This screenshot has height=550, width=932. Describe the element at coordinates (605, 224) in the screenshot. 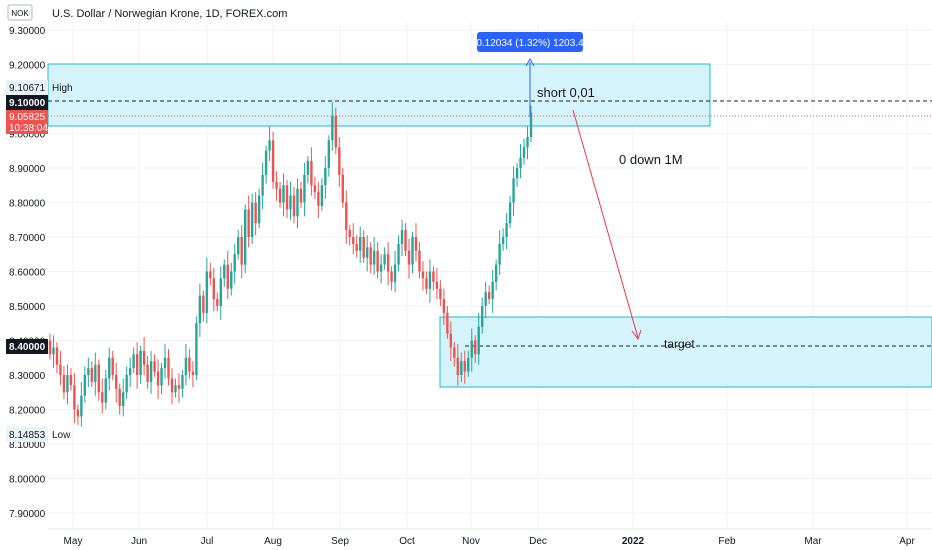

I see `projection-arrow-line` at that location.